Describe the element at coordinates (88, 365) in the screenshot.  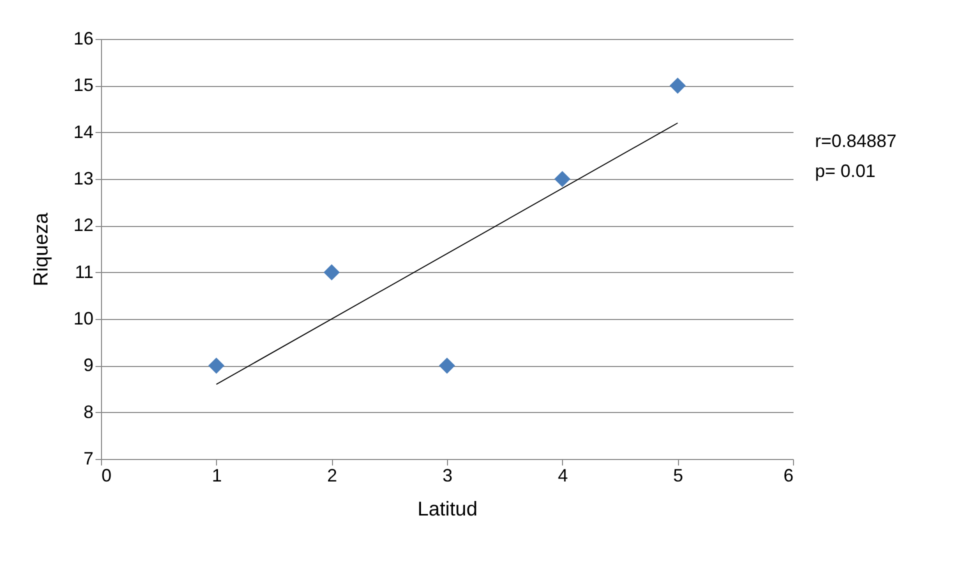
I see `y-tick-label: 9` at that location.